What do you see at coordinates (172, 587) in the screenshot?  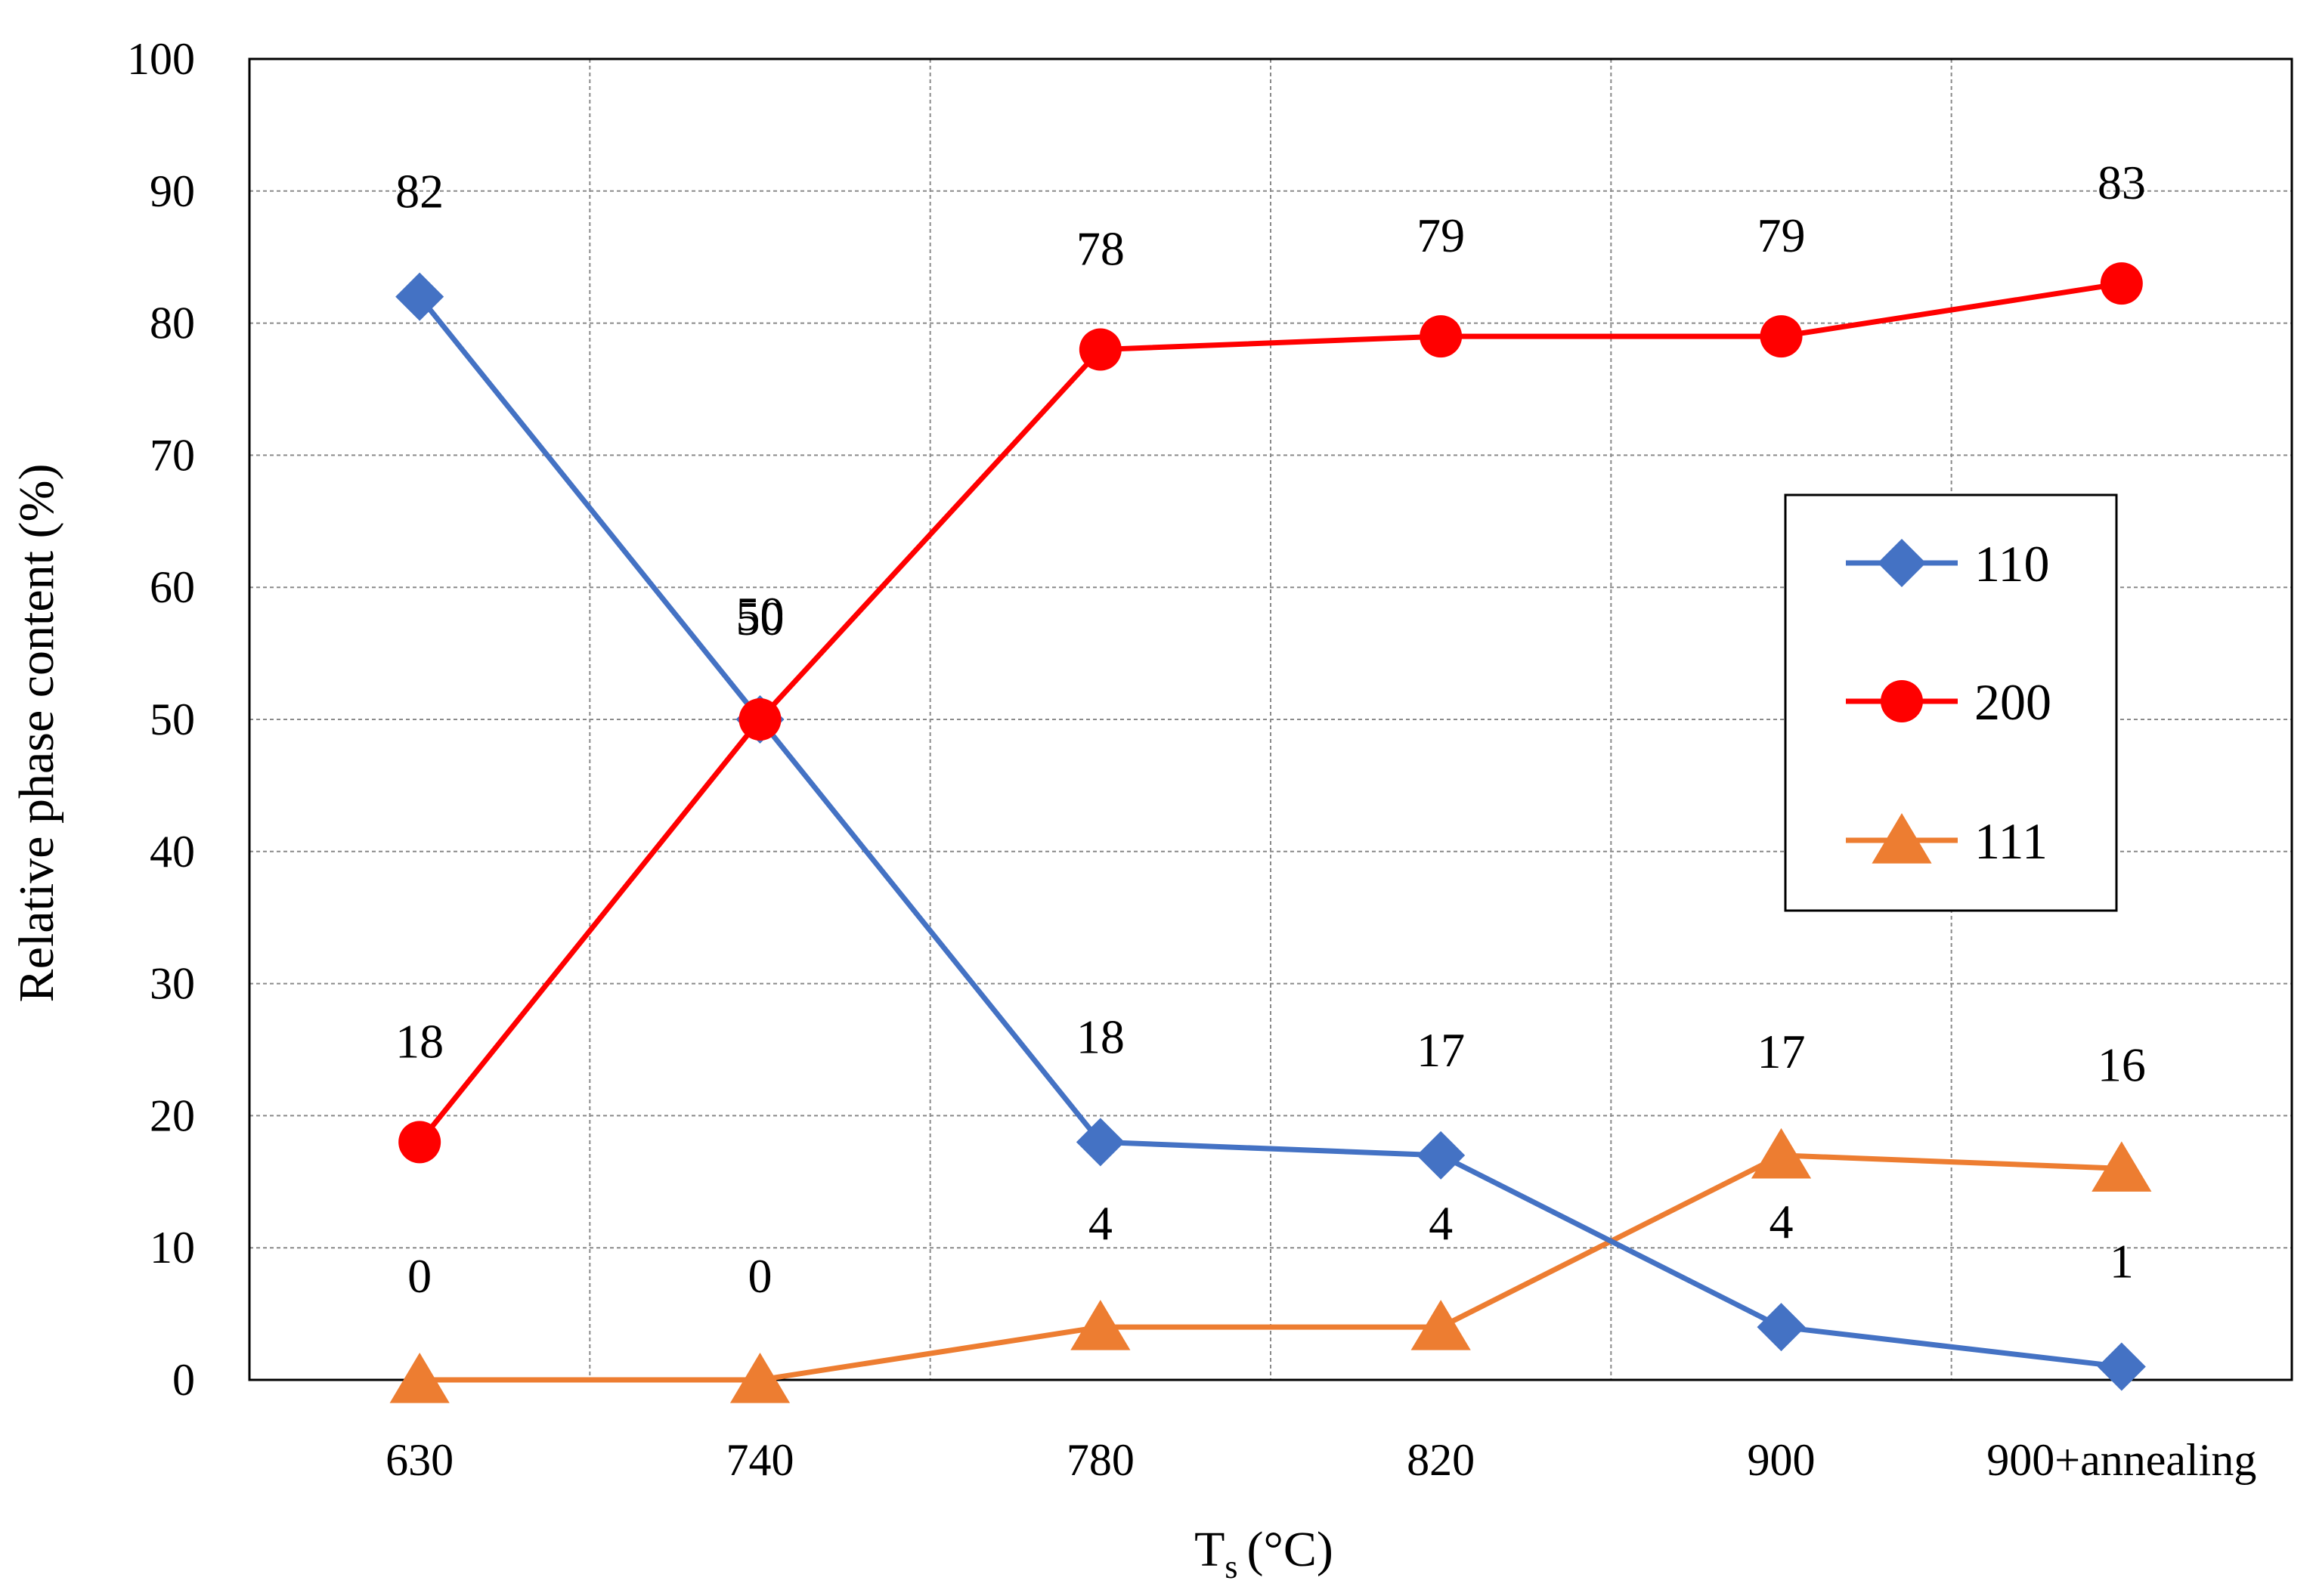 I see `y-tick-label: 60` at bounding box center [172, 587].